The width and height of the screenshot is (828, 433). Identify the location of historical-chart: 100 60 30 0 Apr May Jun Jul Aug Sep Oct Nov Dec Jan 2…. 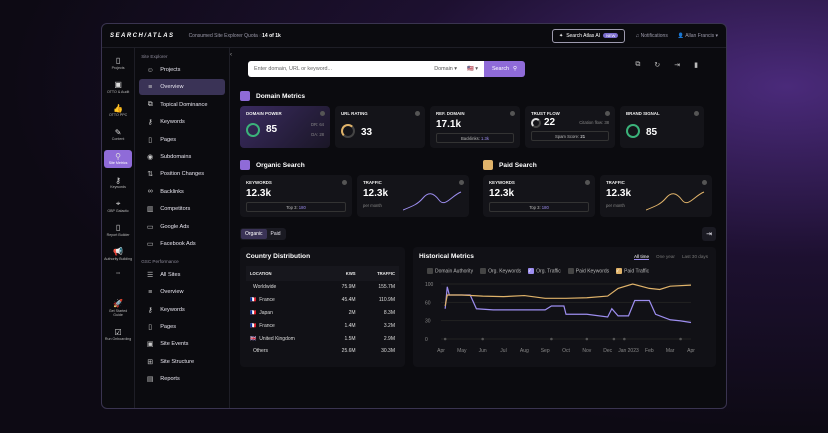
(560, 318).